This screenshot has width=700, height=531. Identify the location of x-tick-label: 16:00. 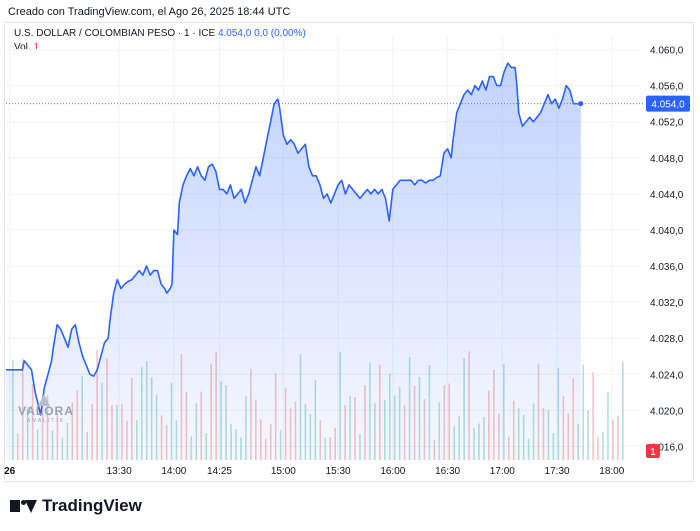
(392, 471).